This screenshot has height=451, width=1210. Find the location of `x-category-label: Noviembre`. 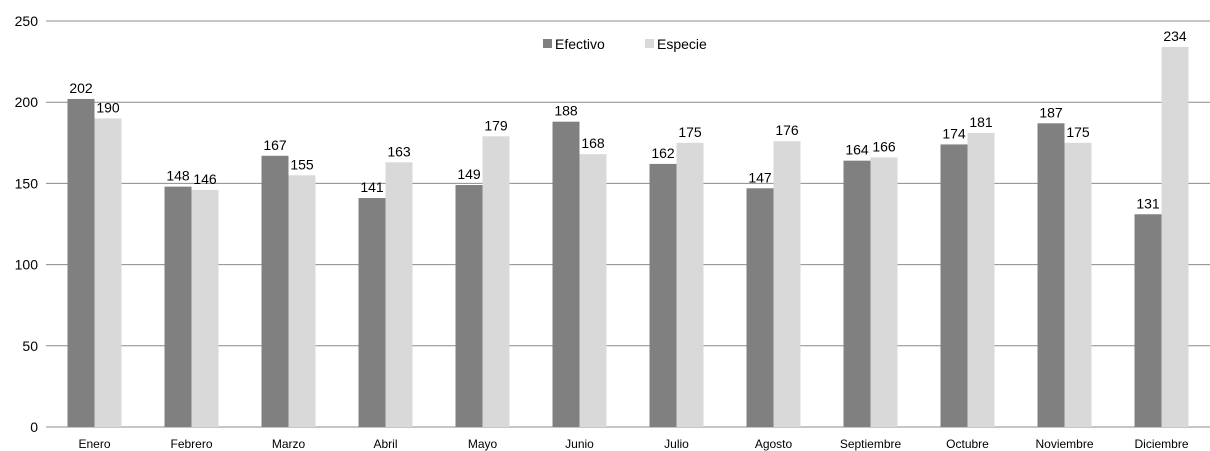

x-category-label: Noviembre is located at coordinates (1064, 444).